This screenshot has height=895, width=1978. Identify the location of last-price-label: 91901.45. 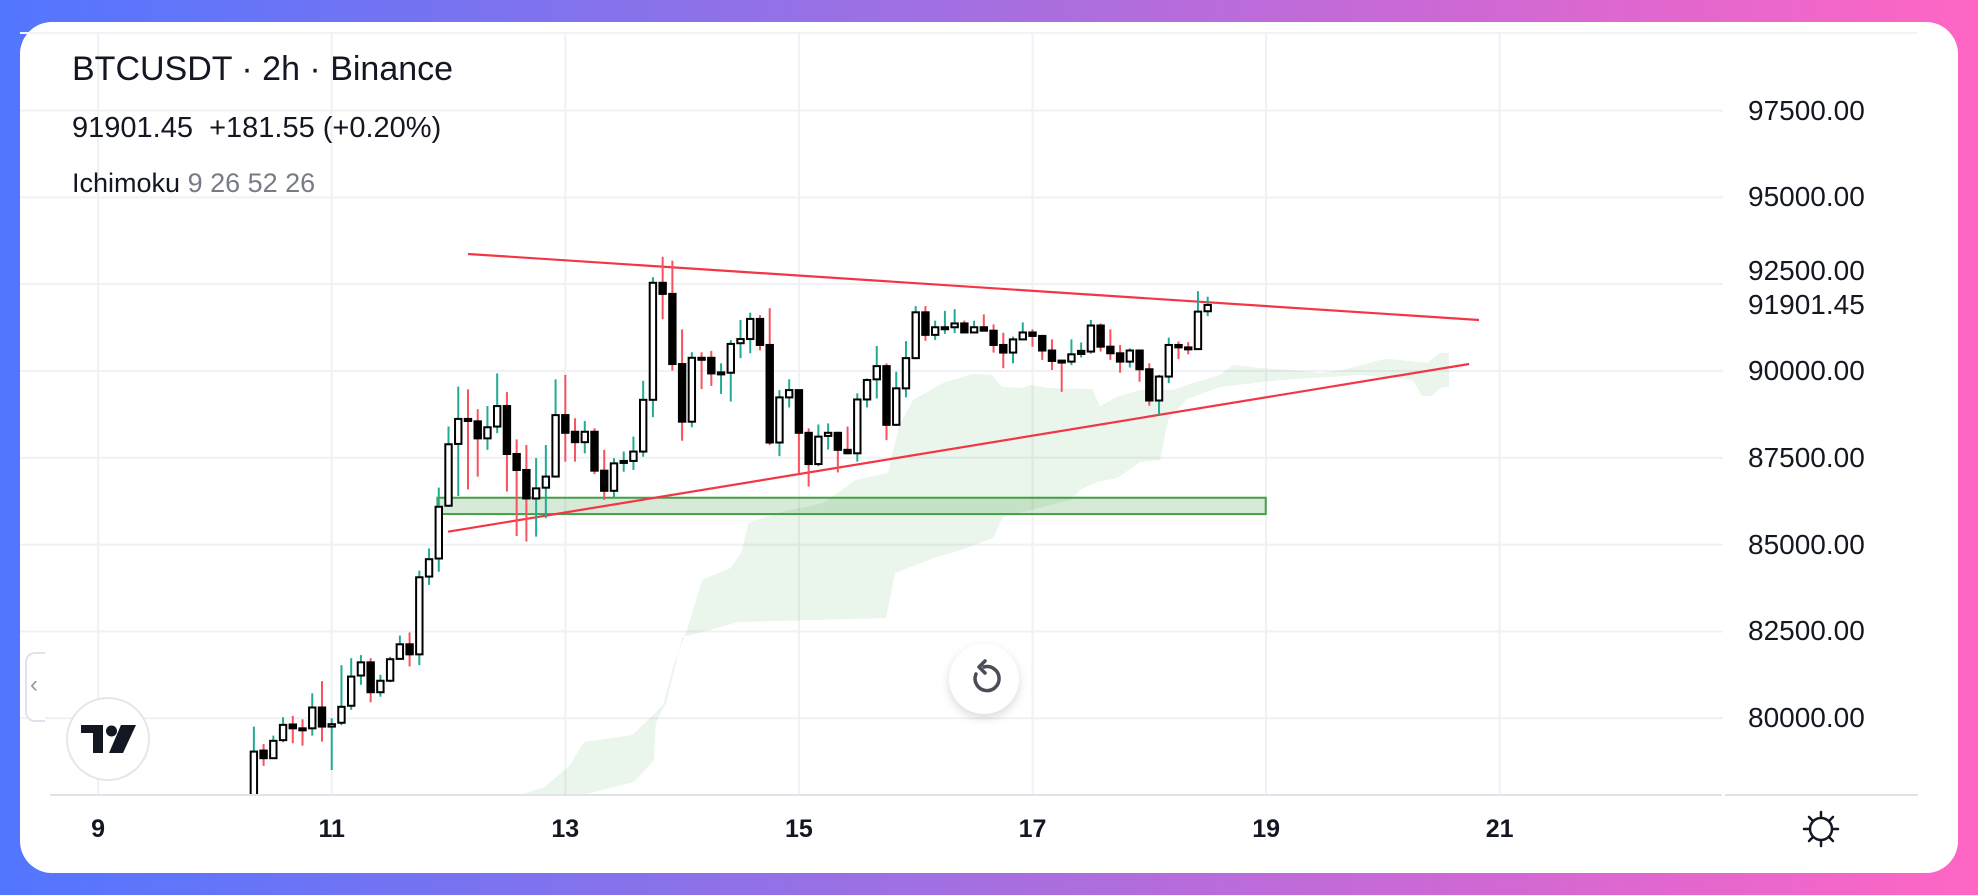
(1823, 304).